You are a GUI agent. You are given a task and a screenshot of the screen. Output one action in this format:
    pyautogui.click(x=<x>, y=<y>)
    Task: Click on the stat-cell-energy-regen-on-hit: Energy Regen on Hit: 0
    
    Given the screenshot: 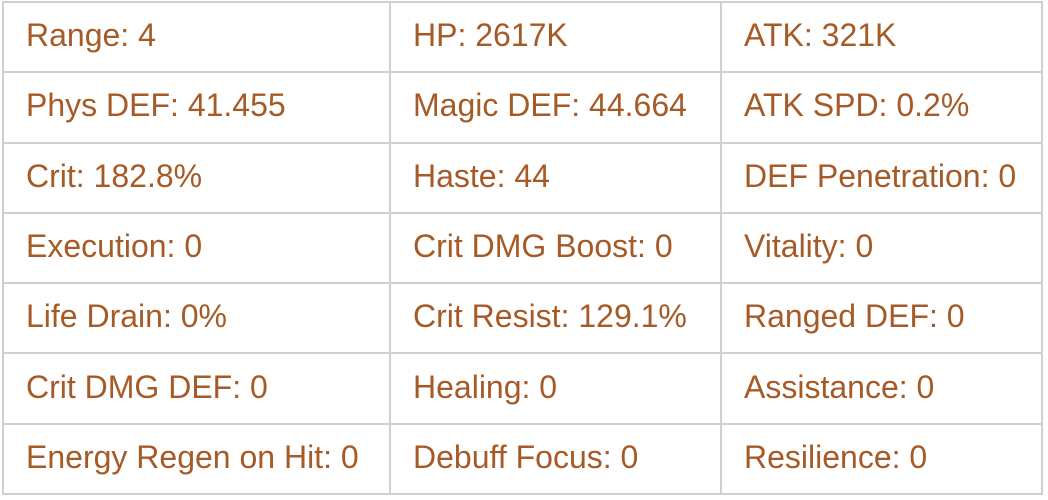 What is the action you would take?
    pyautogui.click(x=196, y=458)
    